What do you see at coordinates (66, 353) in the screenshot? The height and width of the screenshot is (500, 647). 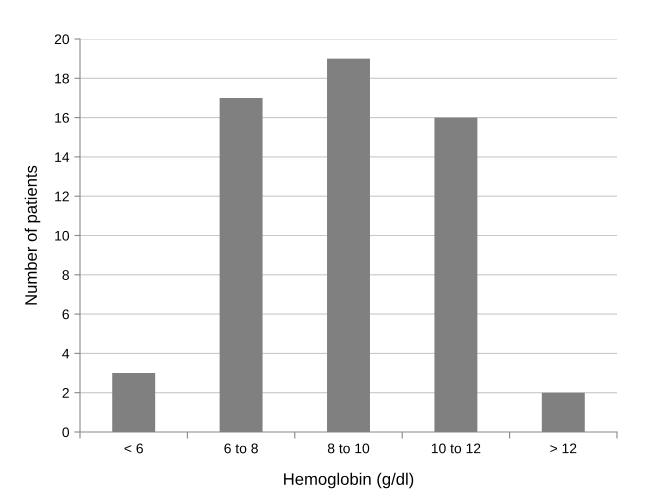 I see `y-tick-label: 4` at bounding box center [66, 353].